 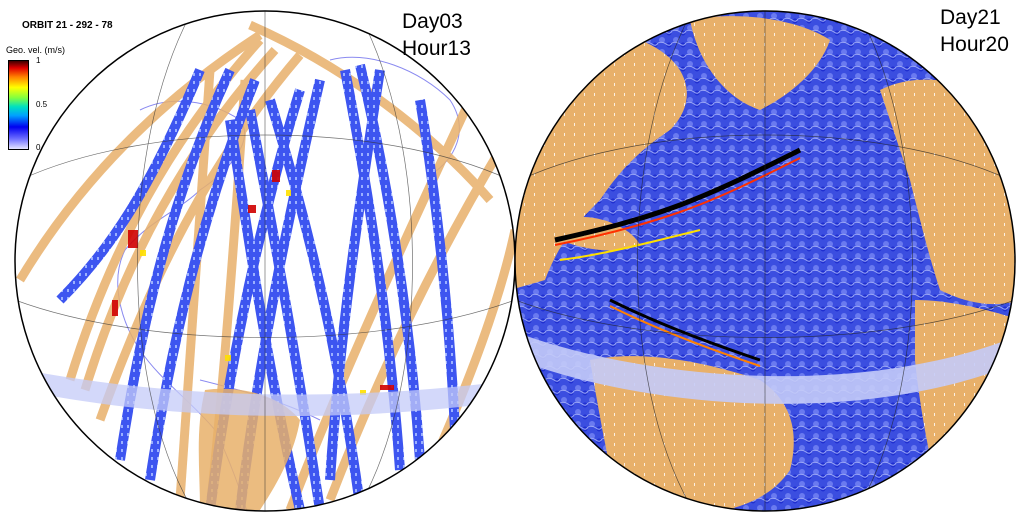 I want to click on colorbar-label: Geo. vel. (m/s), so click(x=36, y=50).